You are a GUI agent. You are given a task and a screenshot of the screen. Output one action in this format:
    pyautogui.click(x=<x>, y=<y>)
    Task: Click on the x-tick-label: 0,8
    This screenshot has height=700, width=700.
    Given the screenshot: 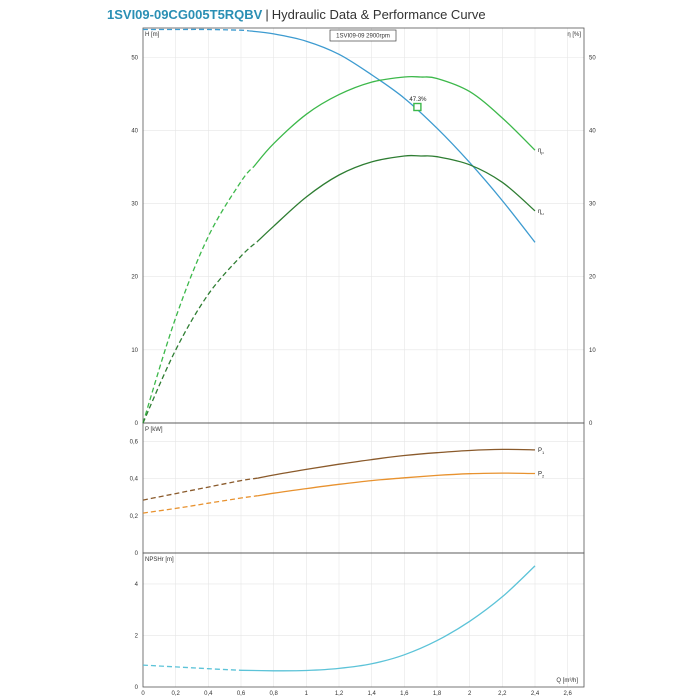 What is the action you would take?
    pyautogui.click(x=273, y=694)
    